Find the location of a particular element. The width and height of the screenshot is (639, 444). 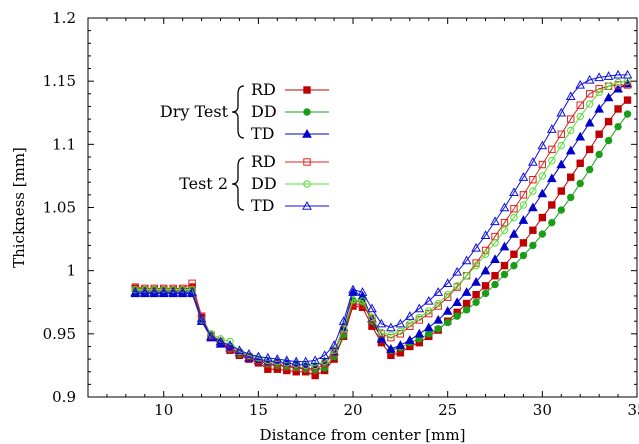

legend-entry-label: DD is located at coordinates (264, 111).